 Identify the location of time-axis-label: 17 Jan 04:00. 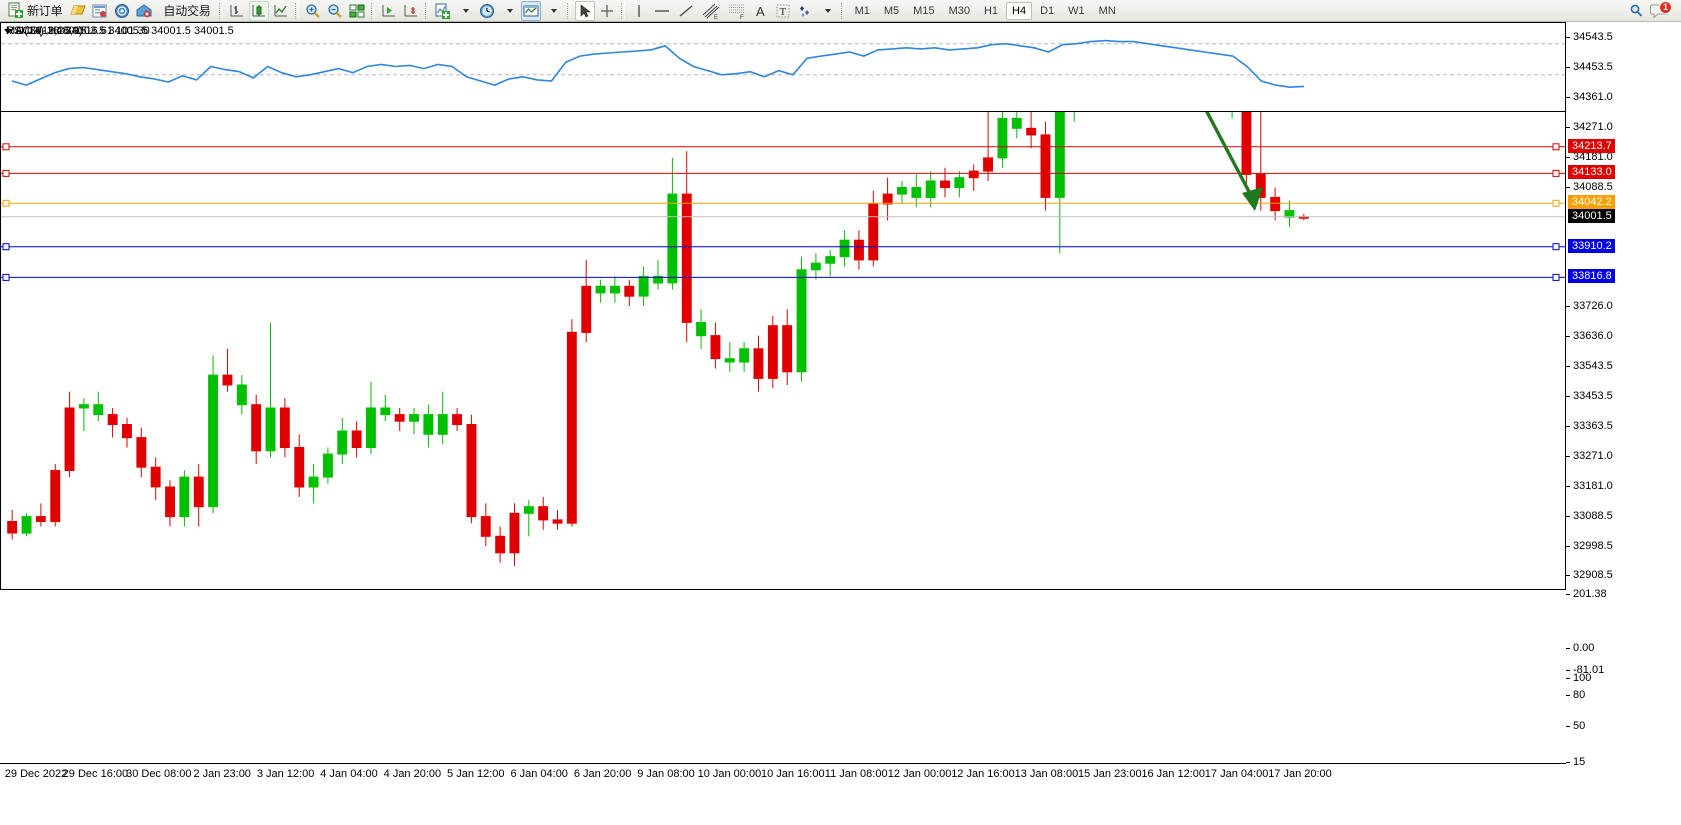
(1236, 774).